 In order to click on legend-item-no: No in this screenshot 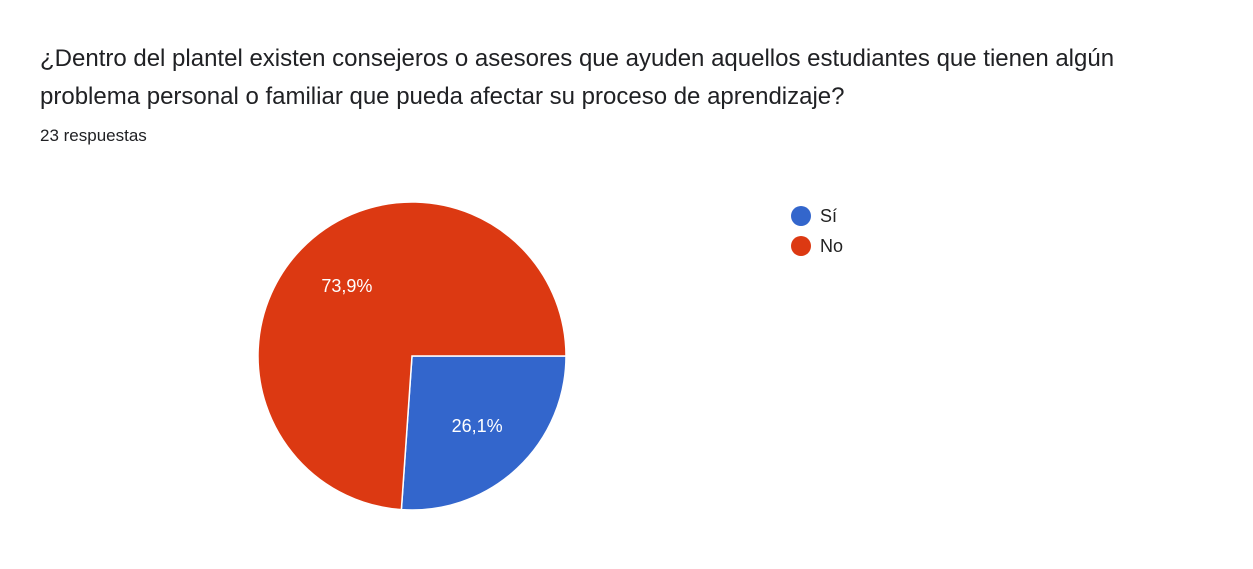, I will do `click(817, 246)`.